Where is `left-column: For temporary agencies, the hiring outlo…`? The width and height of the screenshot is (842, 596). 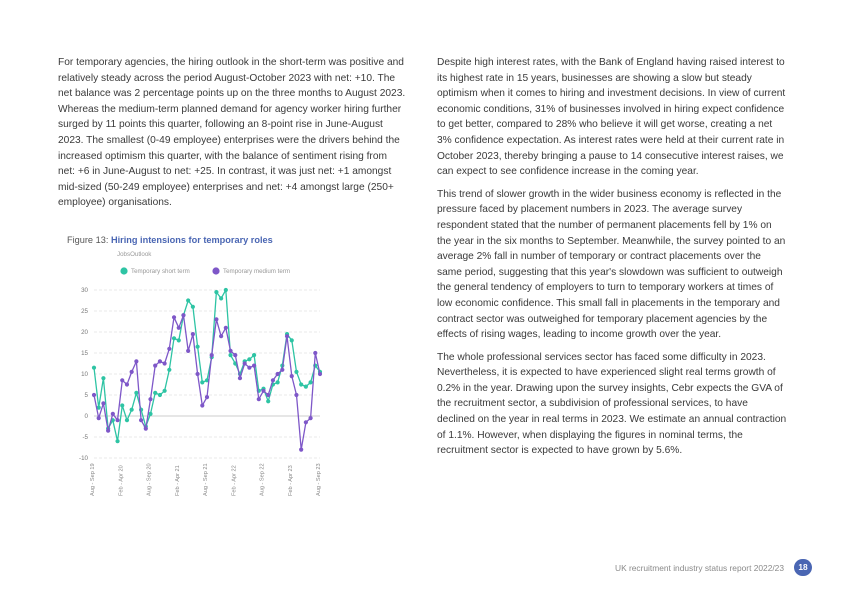
left-column: For temporary agencies, the hiring outlo… is located at coordinates (232, 136).